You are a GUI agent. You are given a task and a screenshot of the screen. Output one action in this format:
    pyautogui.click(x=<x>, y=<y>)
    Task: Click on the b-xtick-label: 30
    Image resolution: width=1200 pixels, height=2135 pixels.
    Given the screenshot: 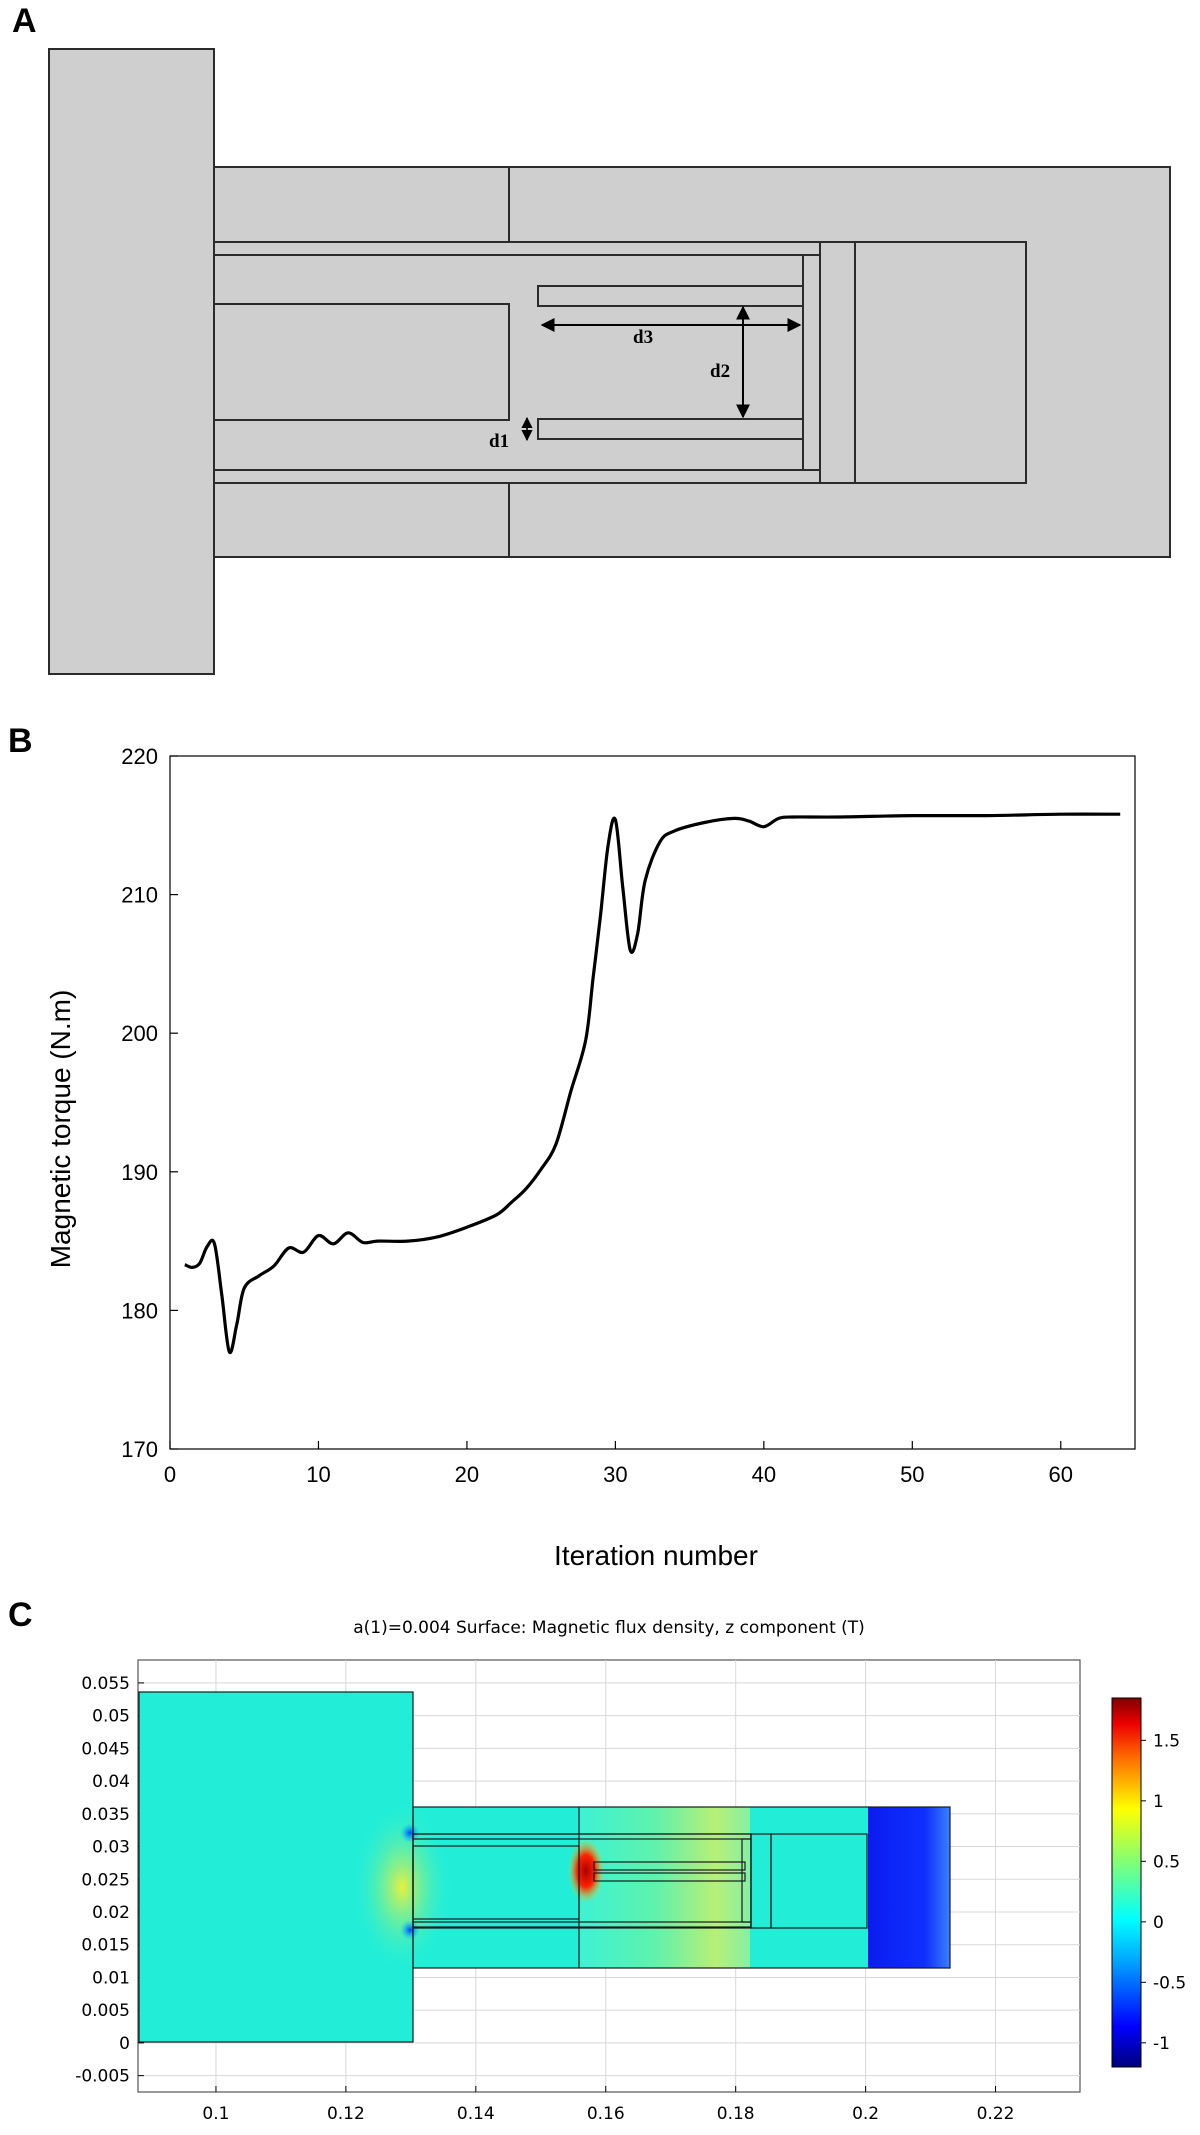 What is the action you would take?
    pyautogui.click(x=615, y=1474)
    